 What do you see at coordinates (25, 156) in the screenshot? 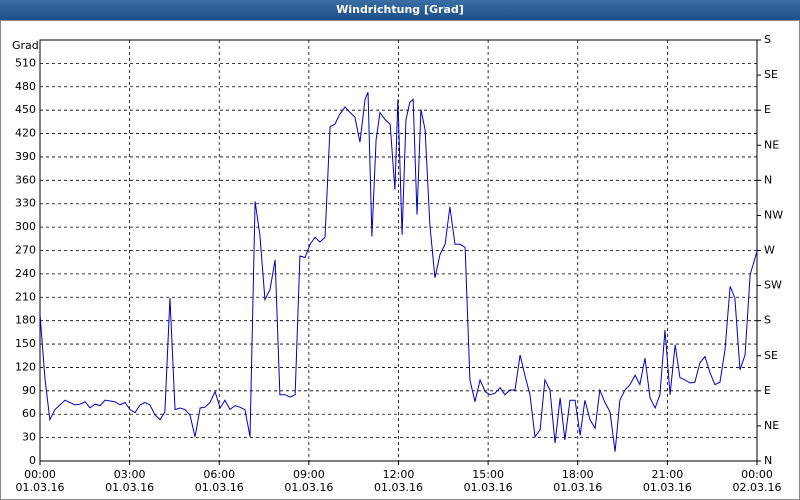
I see `y-tick-label: 390` at bounding box center [25, 156].